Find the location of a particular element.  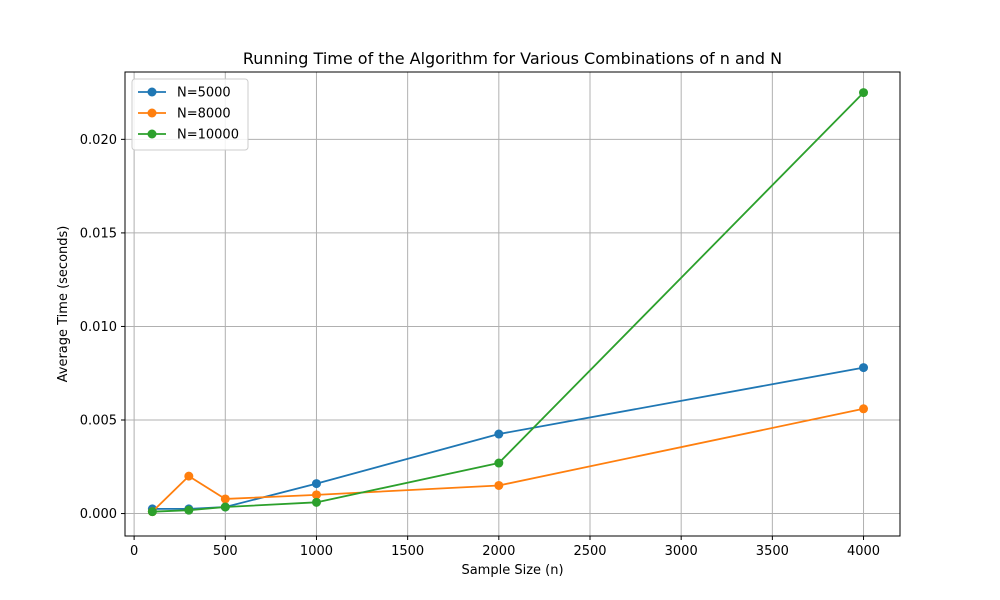

x-axis-label: Sample Size (n) is located at coordinates (512, 570).